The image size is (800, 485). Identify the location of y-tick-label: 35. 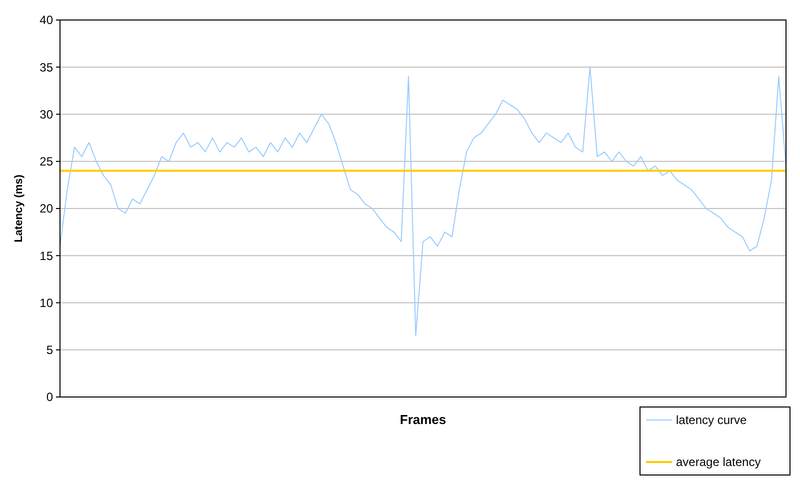
(47, 67).